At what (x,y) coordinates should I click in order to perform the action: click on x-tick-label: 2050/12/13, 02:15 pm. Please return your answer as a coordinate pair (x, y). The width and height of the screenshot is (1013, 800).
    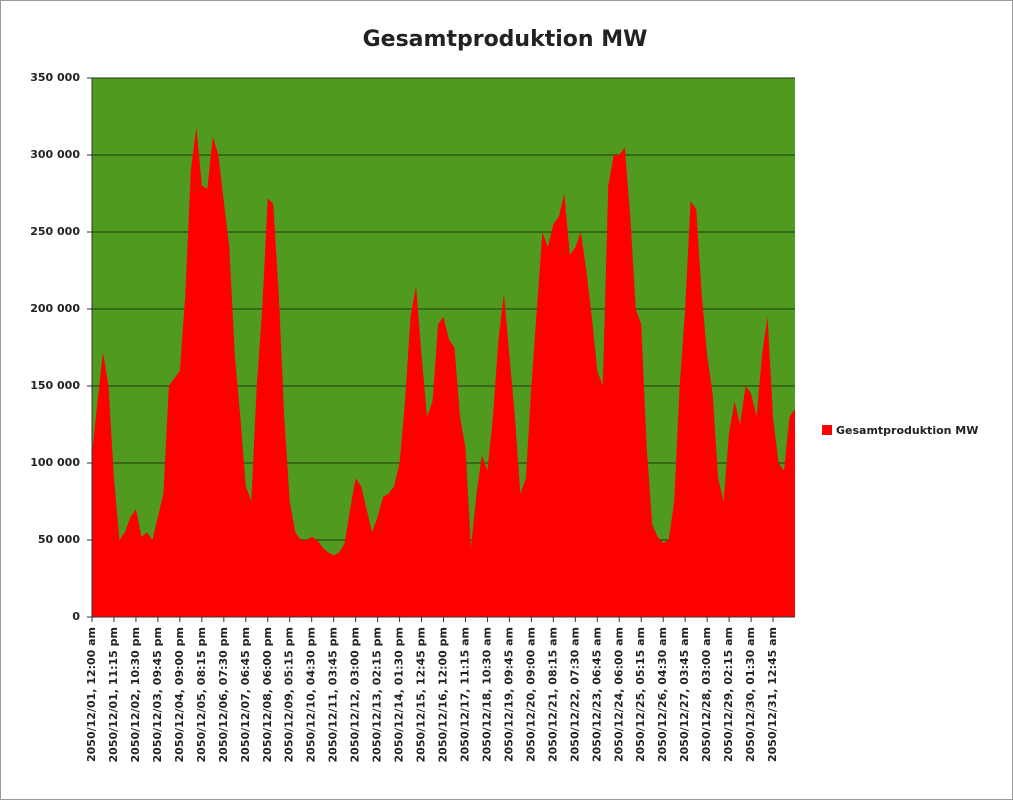
    Looking at the image, I should click on (377, 694).